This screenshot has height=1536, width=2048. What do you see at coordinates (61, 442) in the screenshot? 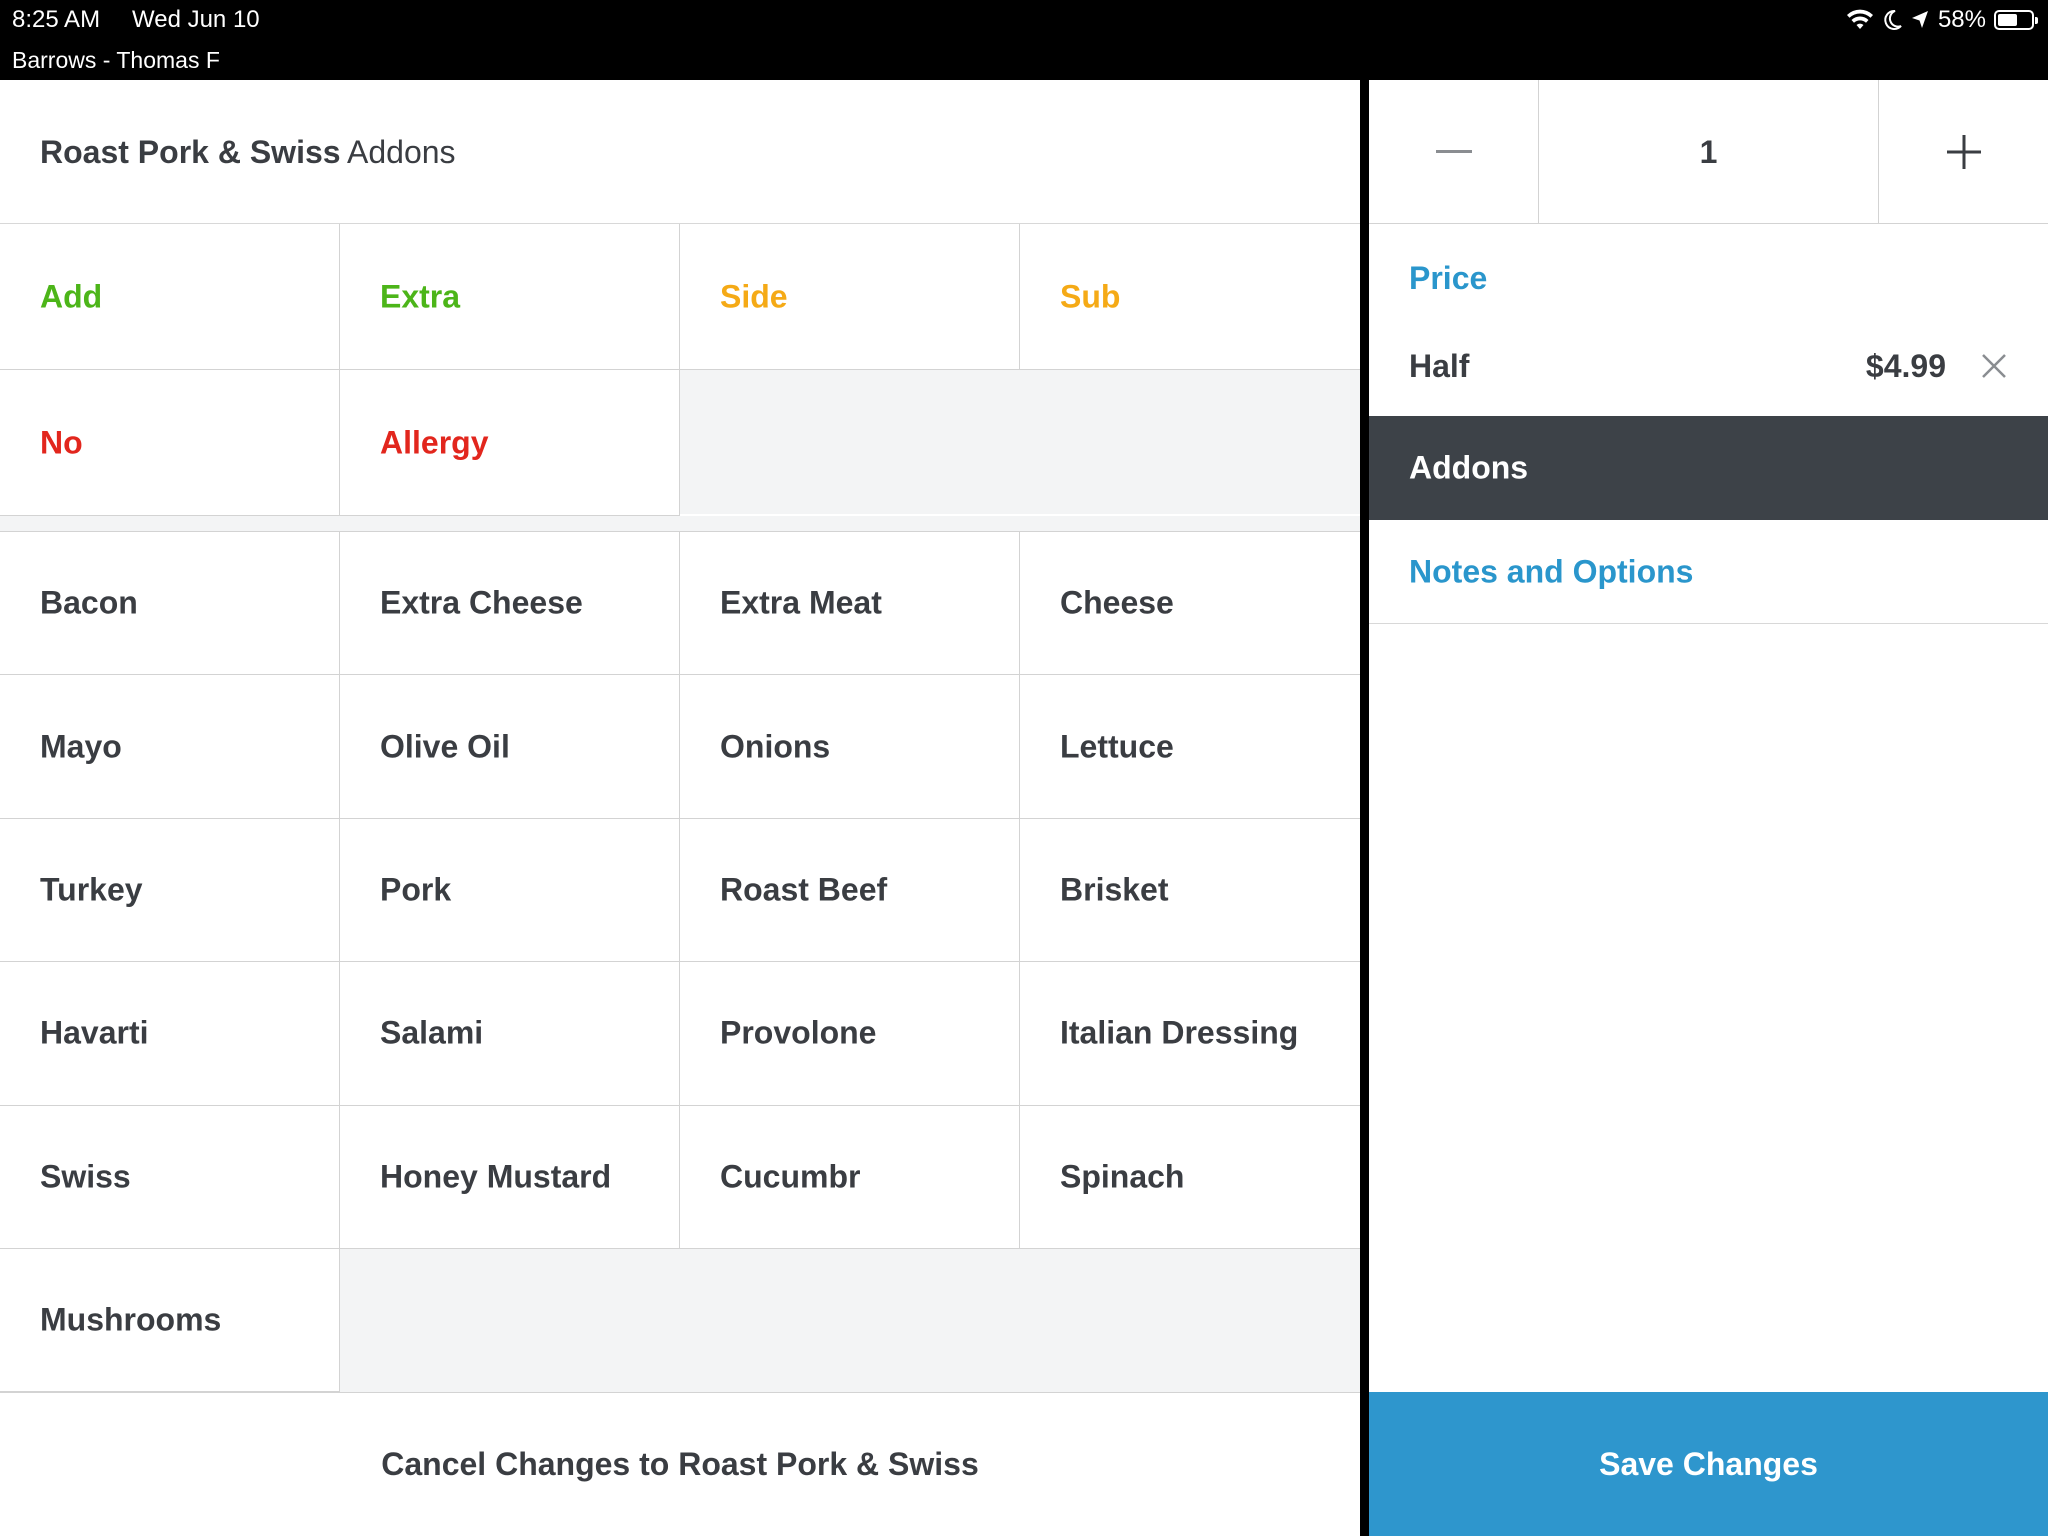
I see `modifier-label: No` at bounding box center [61, 442].